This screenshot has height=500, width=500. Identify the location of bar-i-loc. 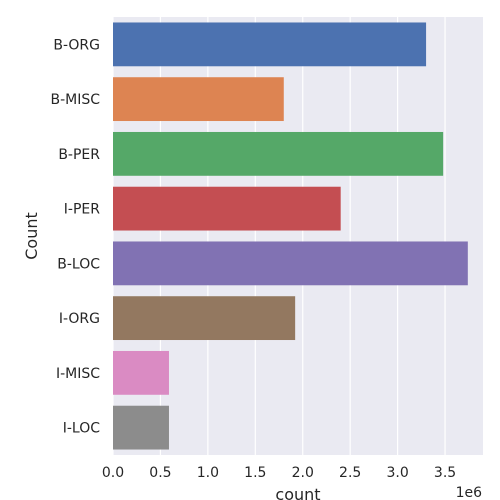
(141, 427).